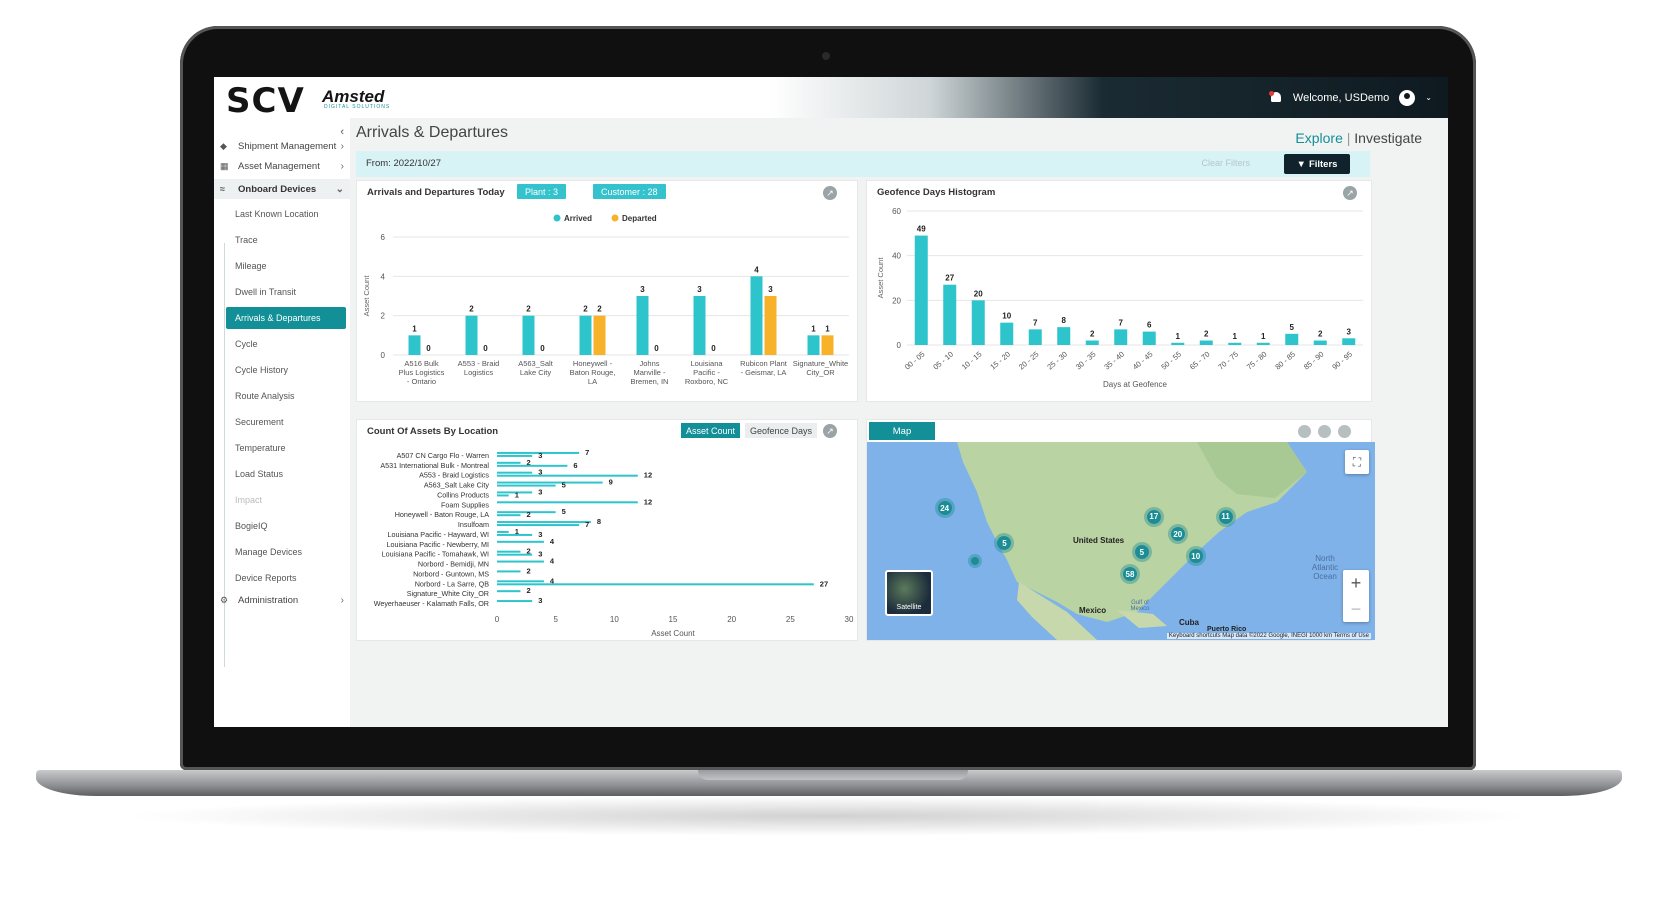 This screenshot has width=1656, height=918. I want to click on zoom-in-button: +, so click(1356, 583).